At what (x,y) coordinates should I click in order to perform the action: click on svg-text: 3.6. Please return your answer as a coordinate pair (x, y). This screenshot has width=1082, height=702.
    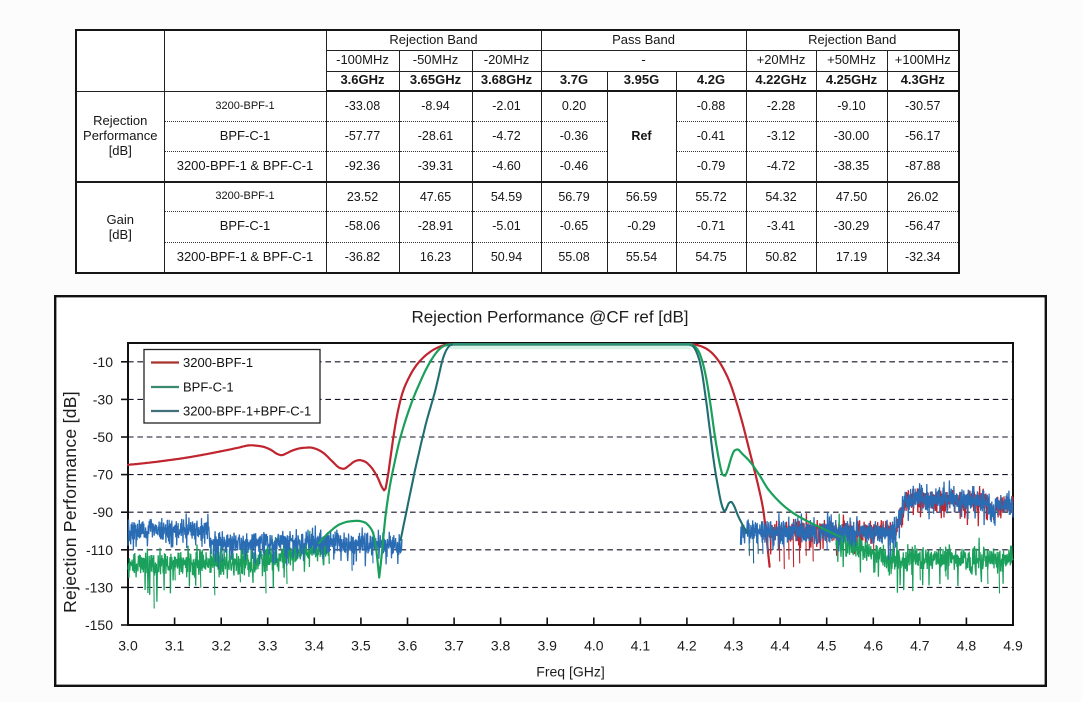
    Looking at the image, I should click on (408, 646).